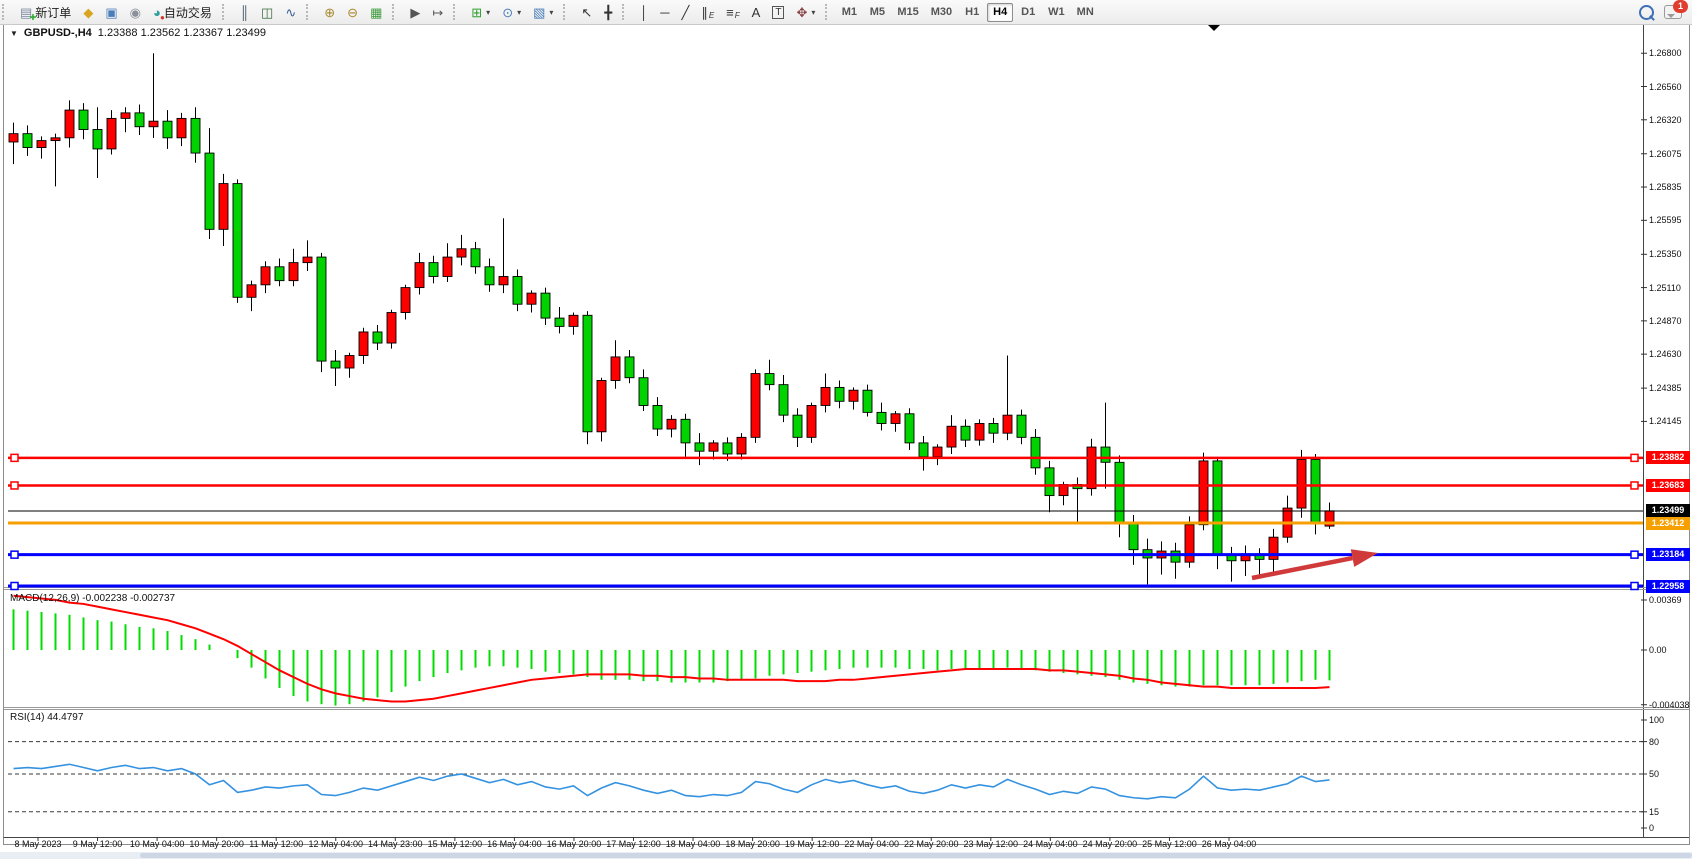 The height and width of the screenshot is (859, 1692). I want to click on line-chart-icon: ∿, so click(291, 12).